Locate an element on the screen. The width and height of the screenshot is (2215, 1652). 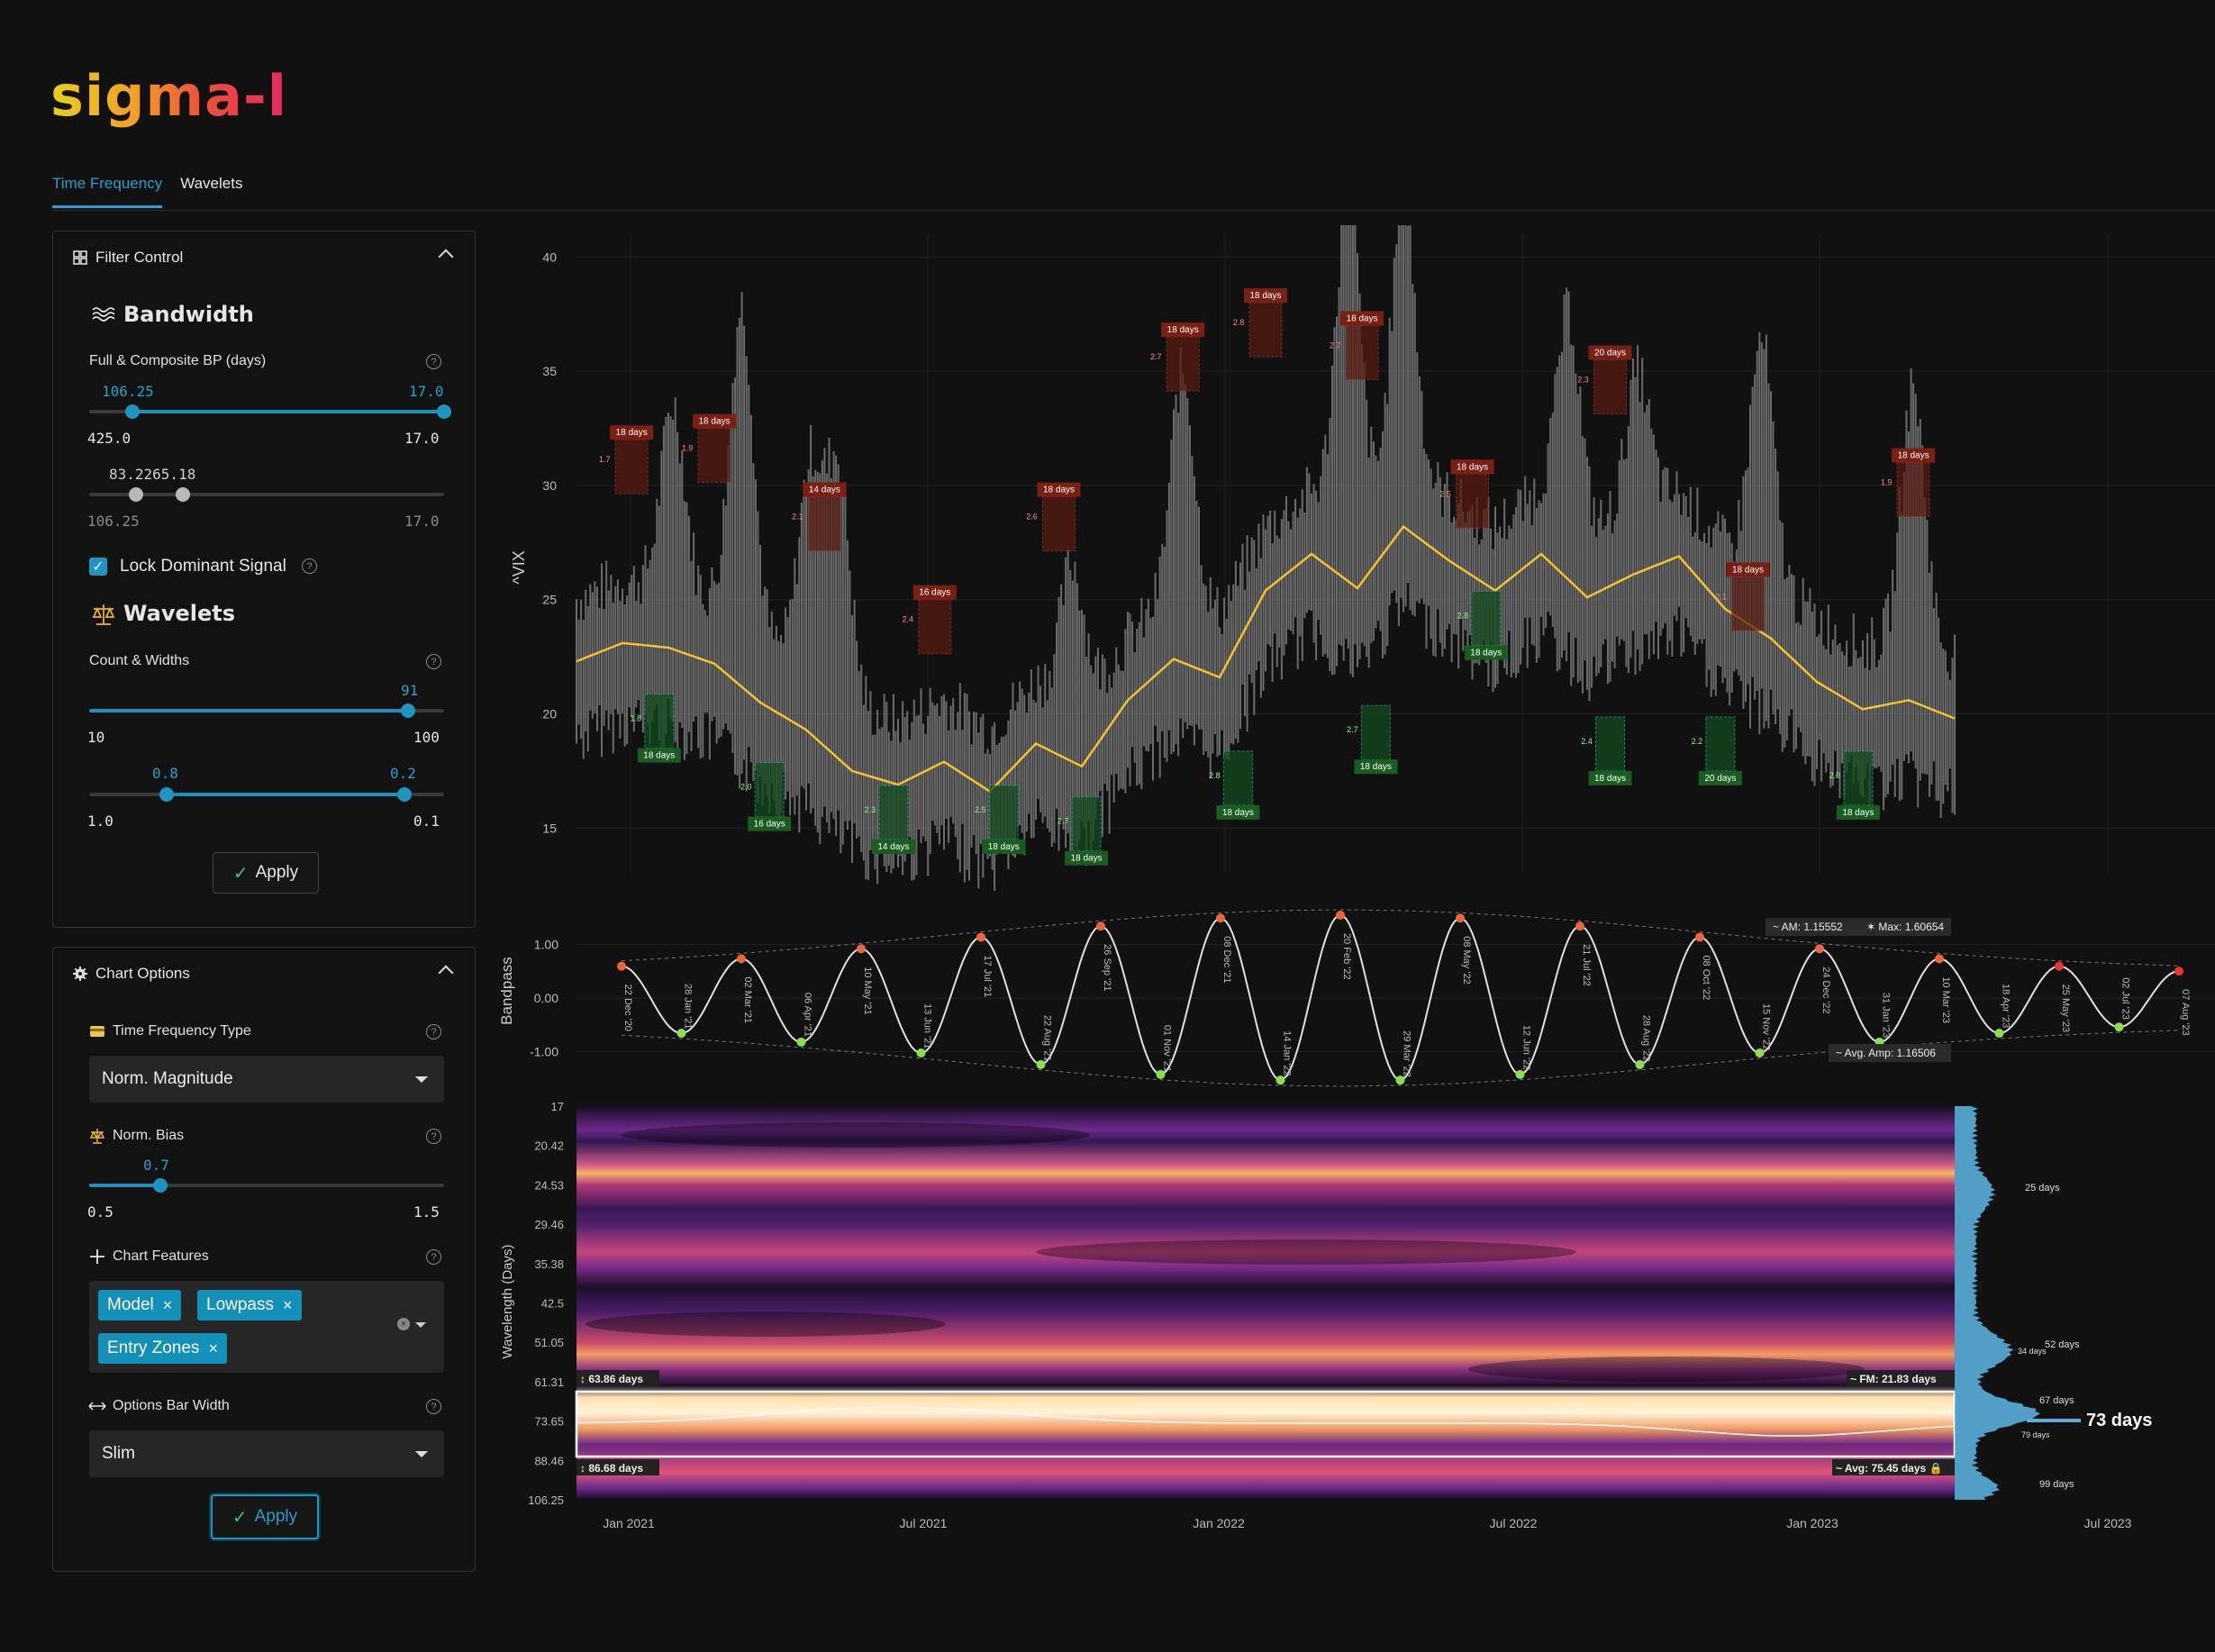
widths-low-handle is located at coordinates (166, 794).